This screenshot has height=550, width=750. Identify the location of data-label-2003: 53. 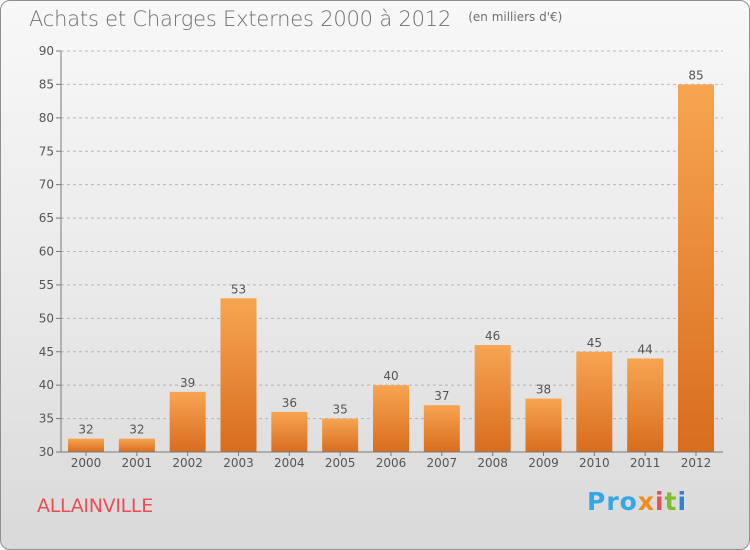
(238, 289).